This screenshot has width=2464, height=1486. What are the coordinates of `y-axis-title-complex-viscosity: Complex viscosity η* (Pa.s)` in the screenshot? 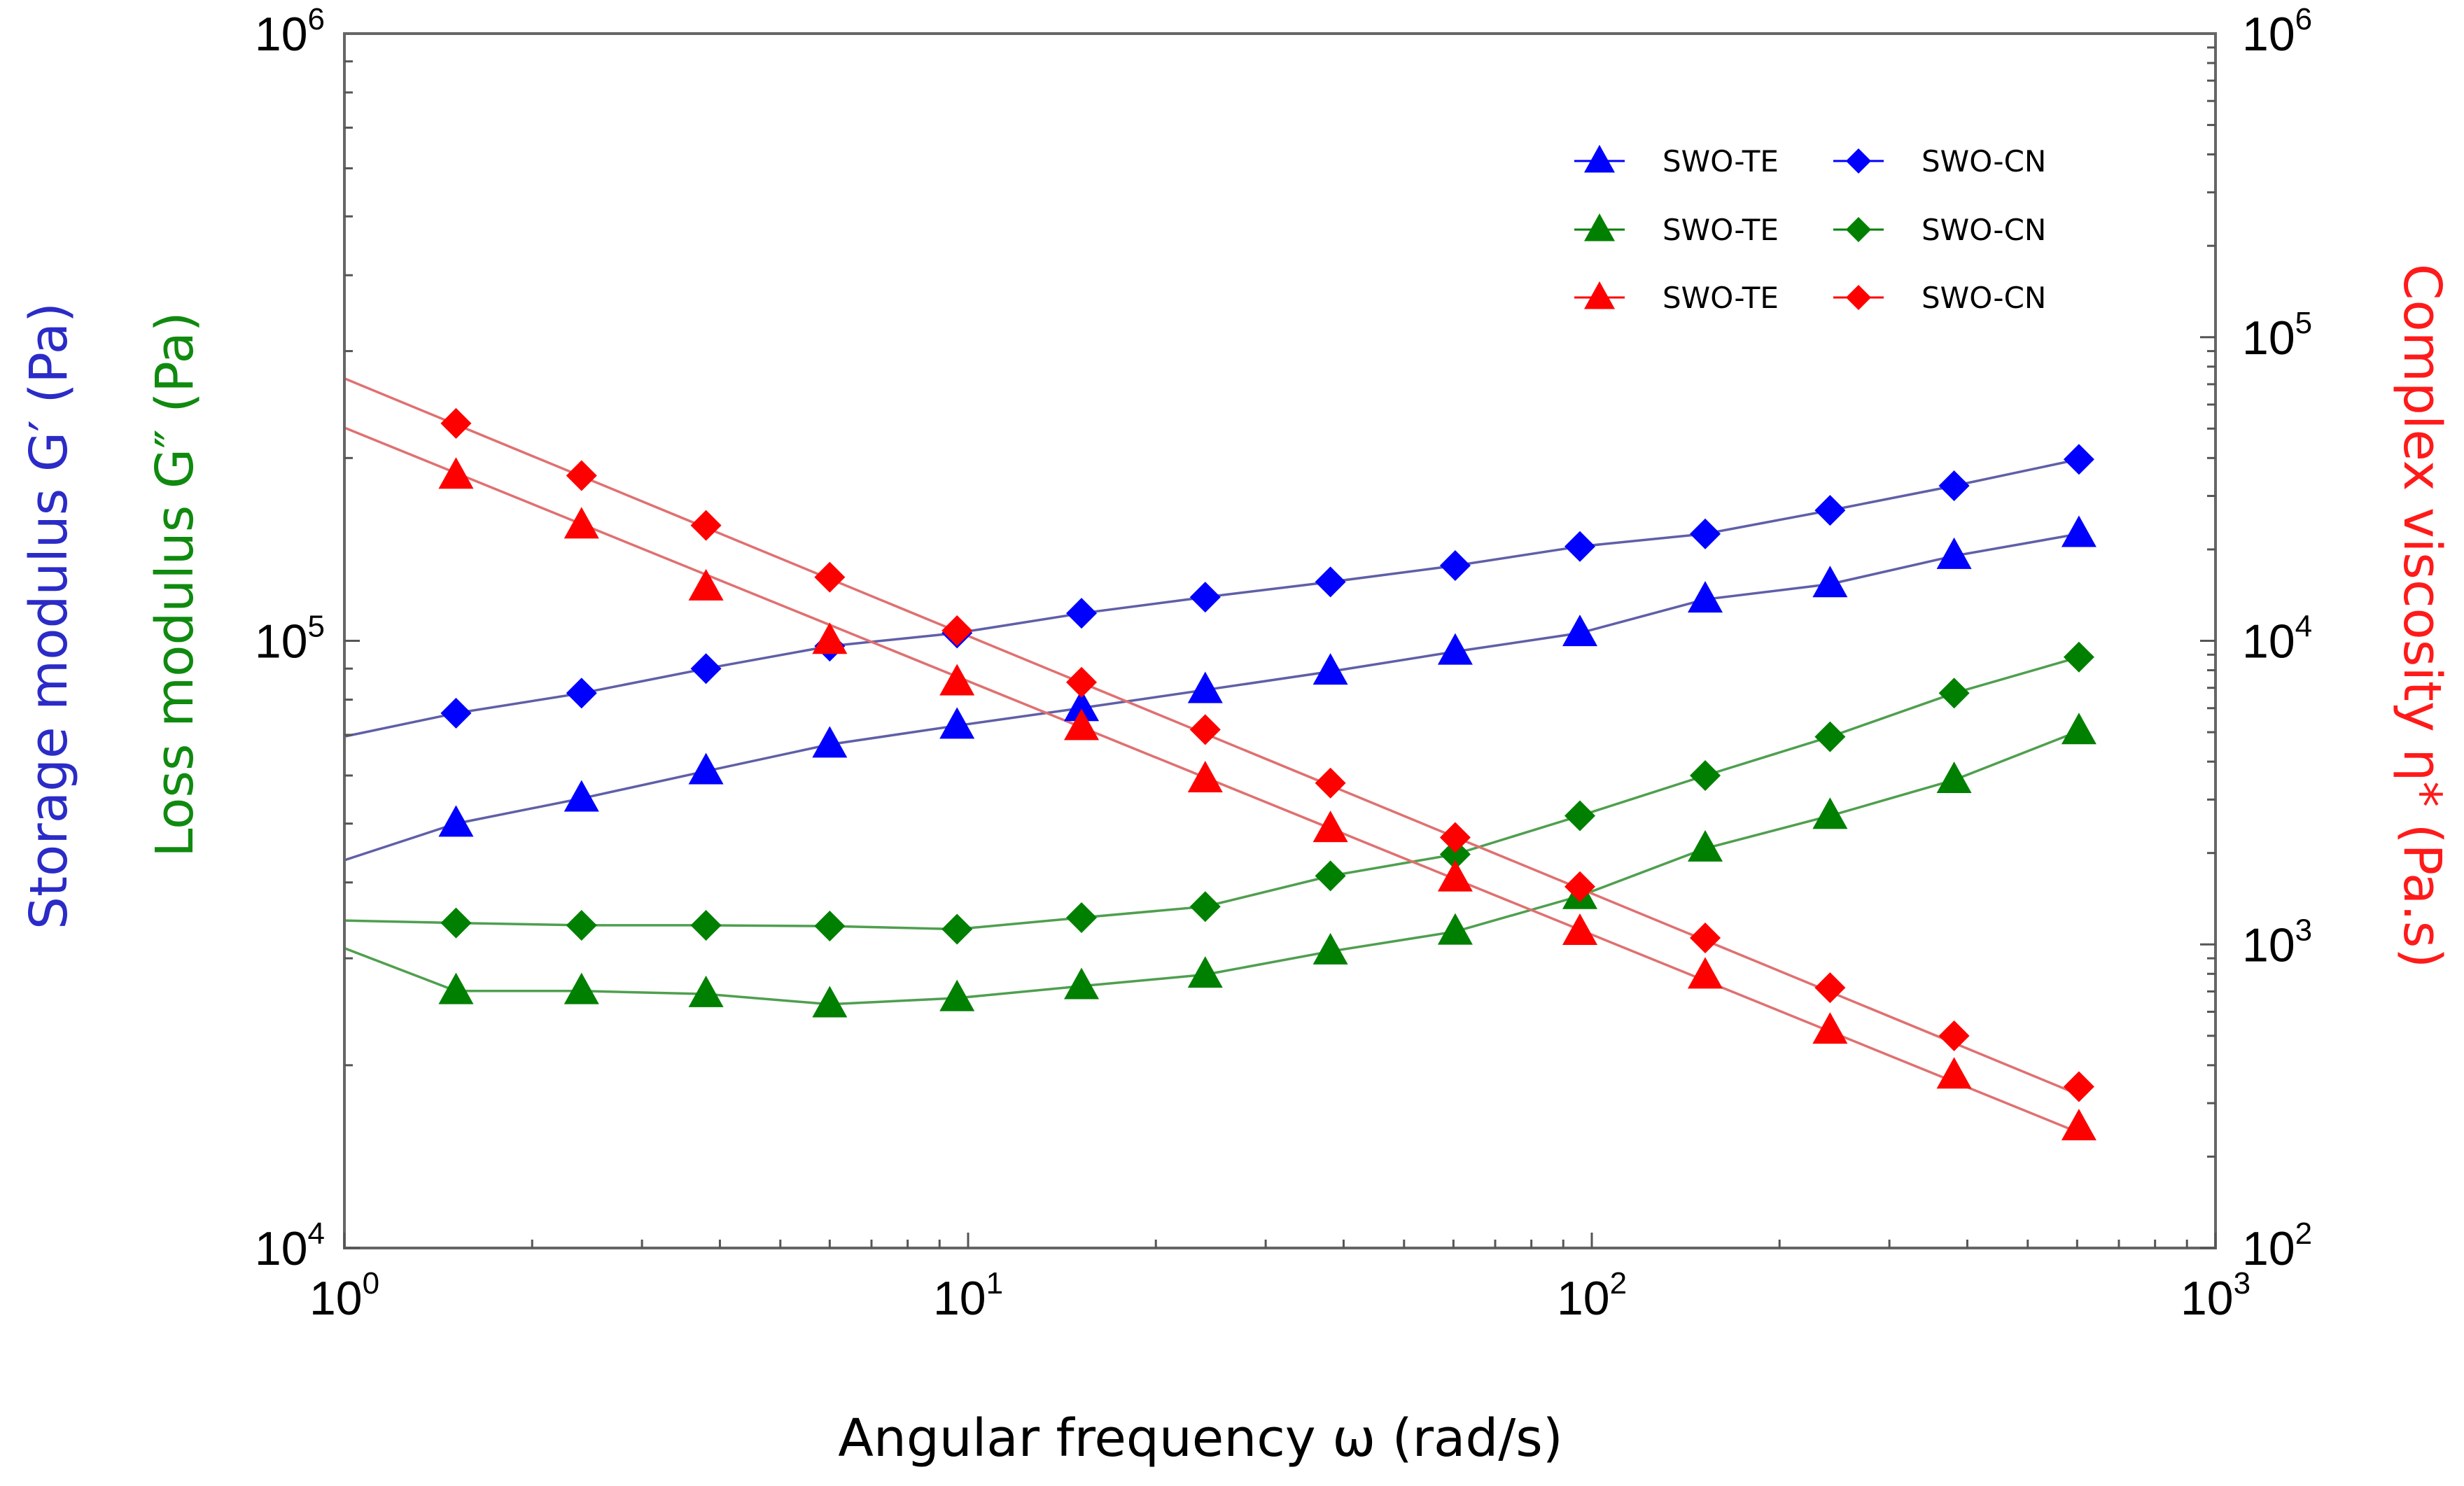 It's located at (2422, 616).